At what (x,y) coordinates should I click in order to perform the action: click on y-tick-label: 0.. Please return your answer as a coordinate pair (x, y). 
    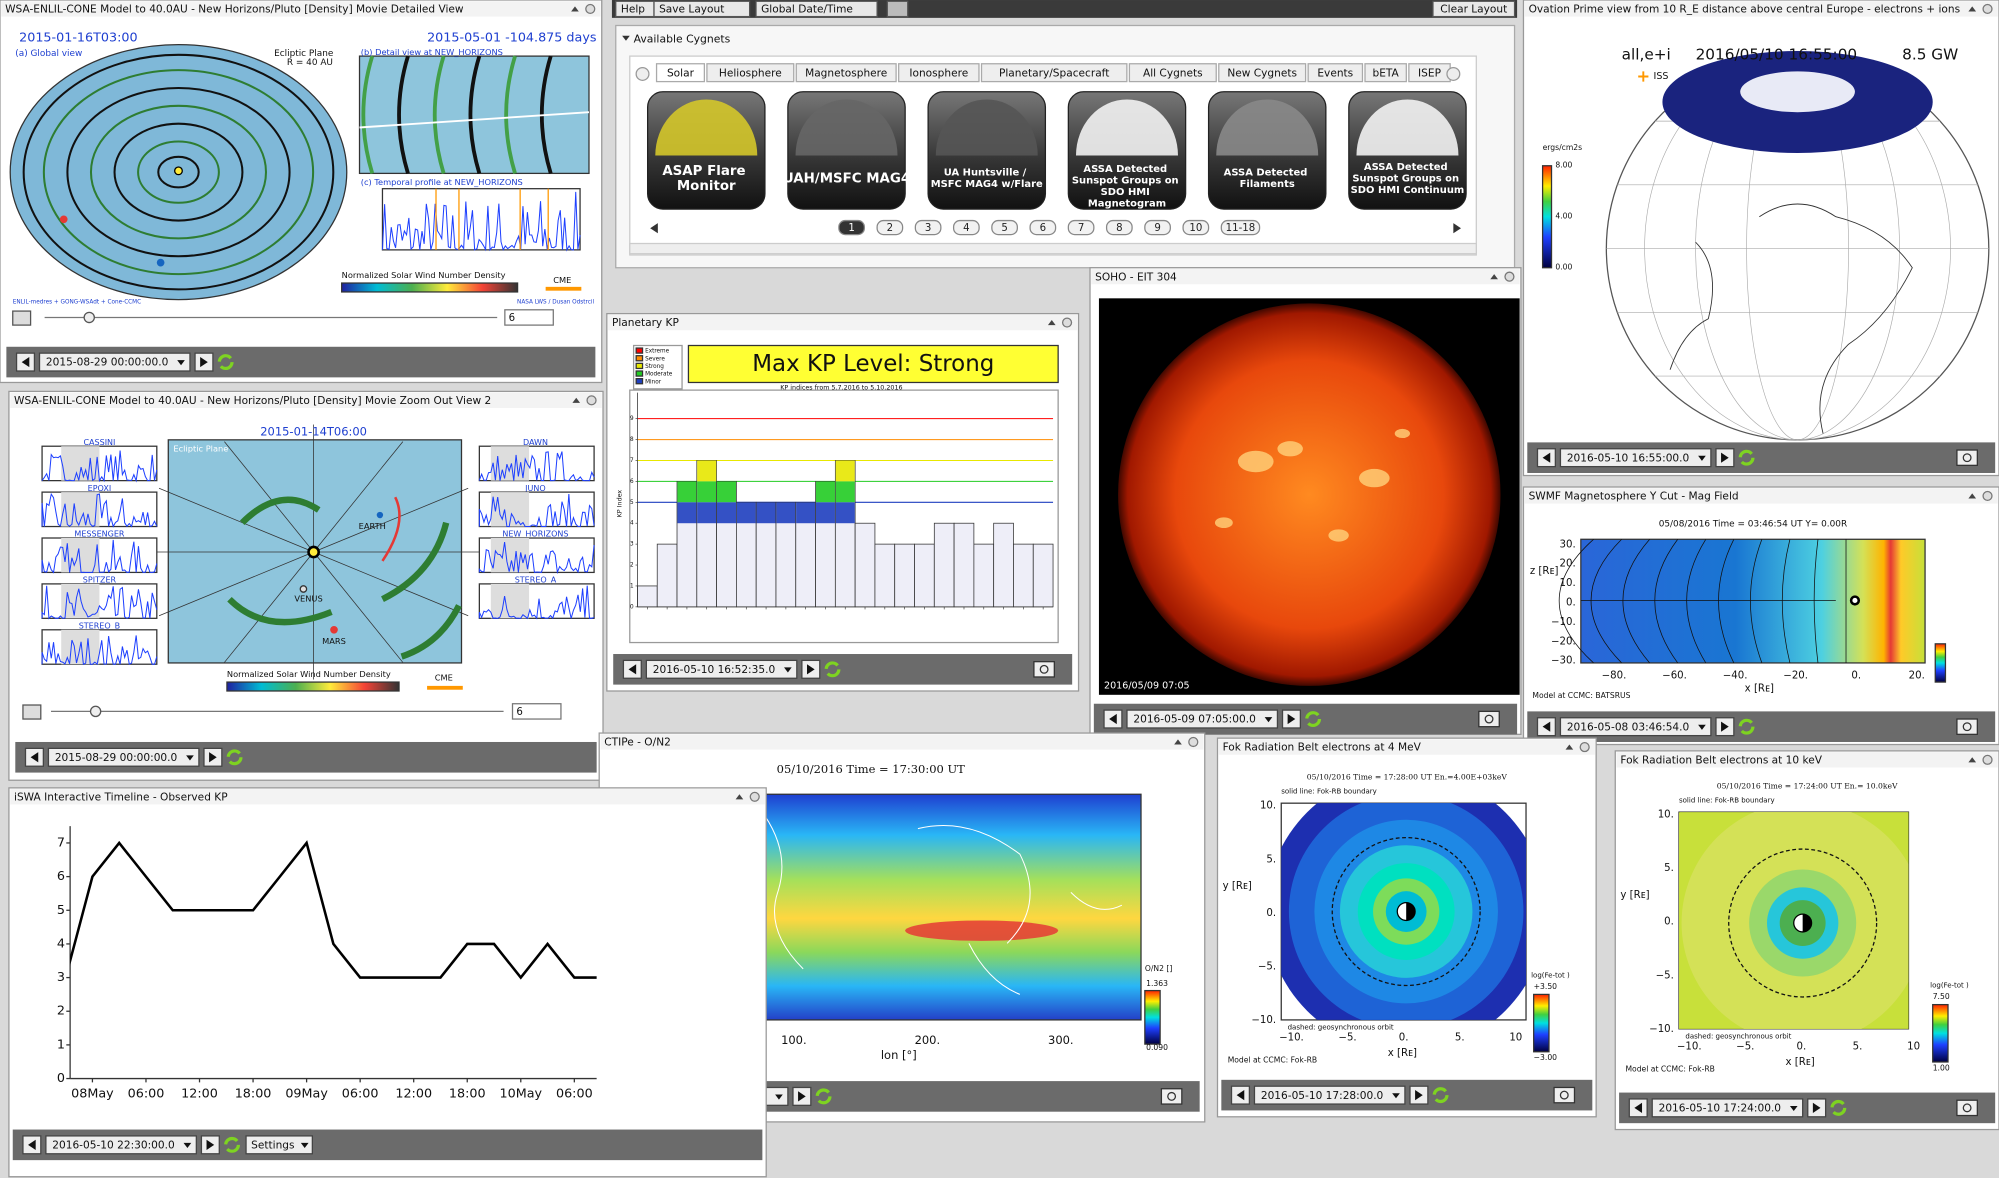
    Looking at the image, I should click on (1571, 603).